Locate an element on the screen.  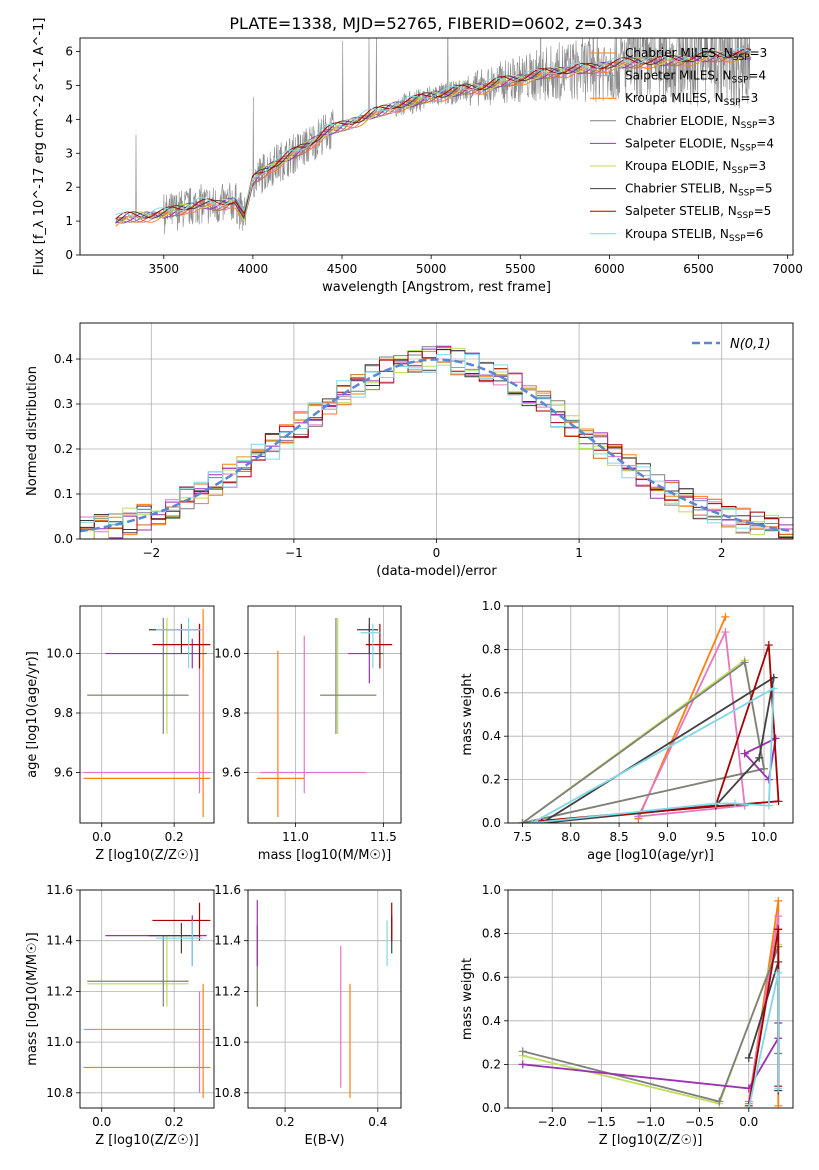
y-tick-label: 11.0 is located at coordinates (59, 1042).